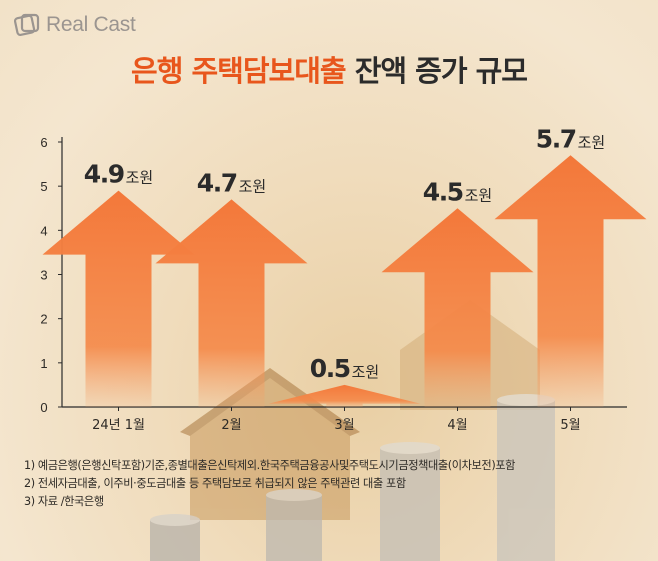 The height and width of the screenshot is (561, 658). What do you see at coordinates (43, 319) in the screenshot?
I see `y-tick-label: 2` at bounding box center [43, 319].